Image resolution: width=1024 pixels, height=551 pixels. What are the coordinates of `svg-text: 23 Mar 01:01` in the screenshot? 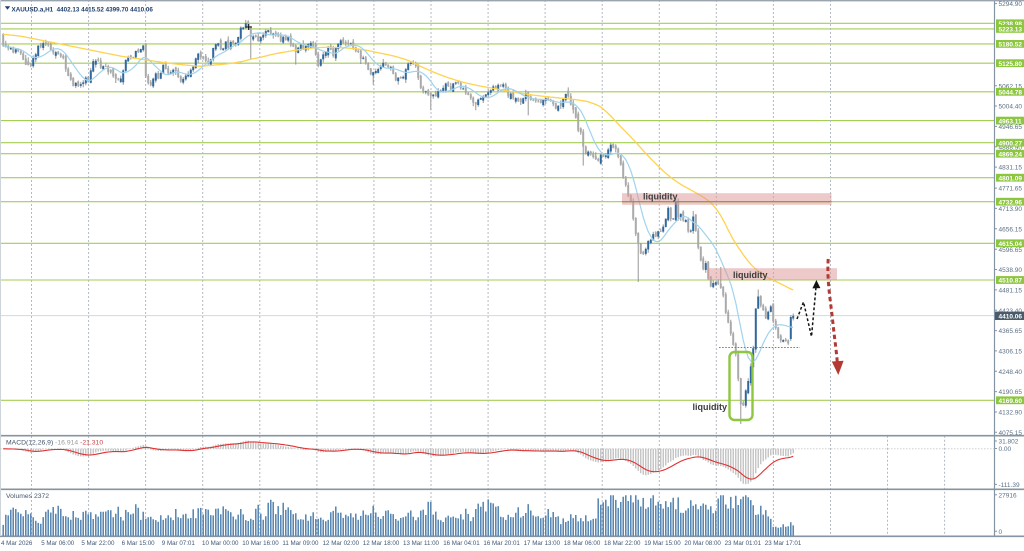 It's located at (743, 543).